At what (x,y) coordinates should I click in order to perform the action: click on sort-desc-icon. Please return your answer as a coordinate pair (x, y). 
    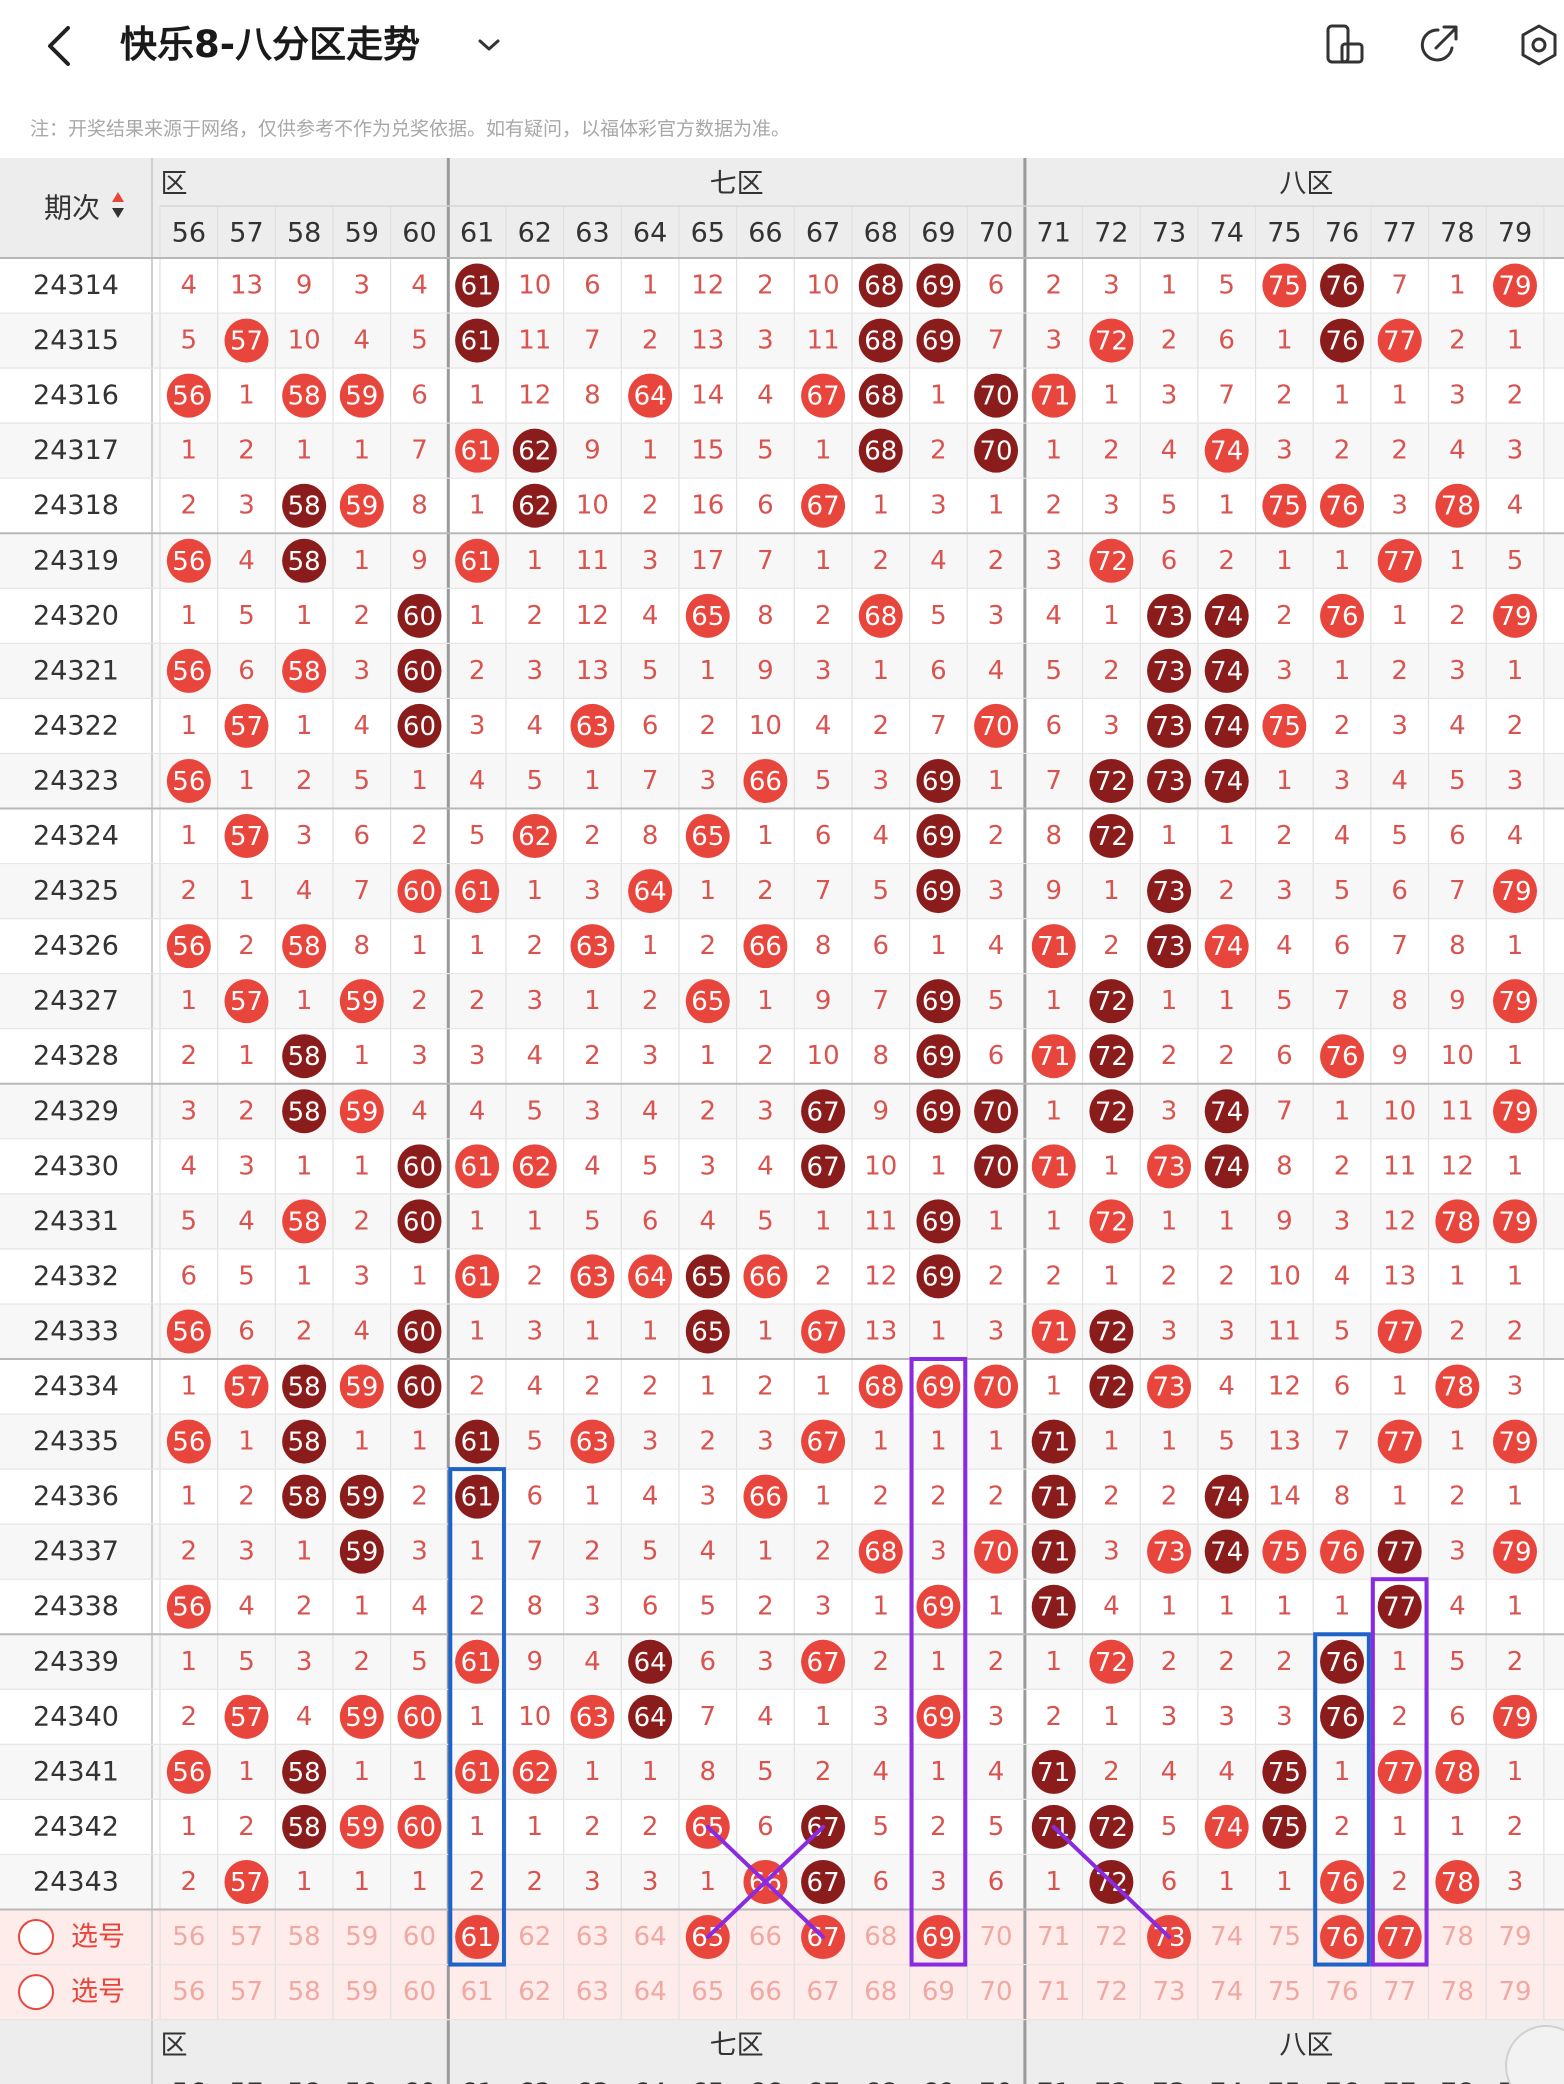
    Looking at the image, I should click on (118, 213).